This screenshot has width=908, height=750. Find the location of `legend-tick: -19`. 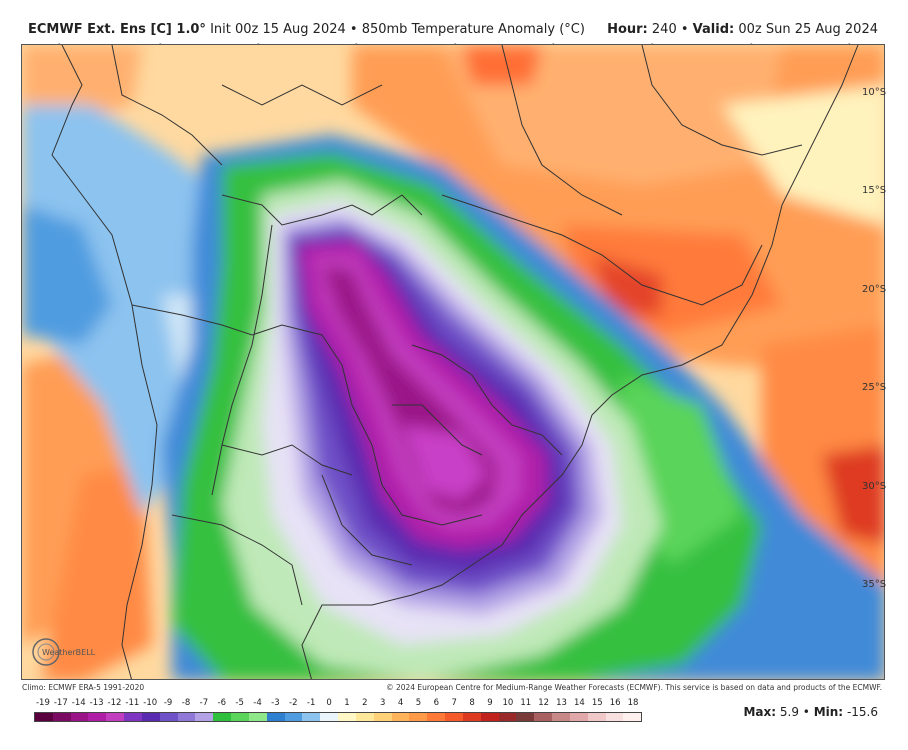

legend-tick: -19 is located at coordinates (42, 703).